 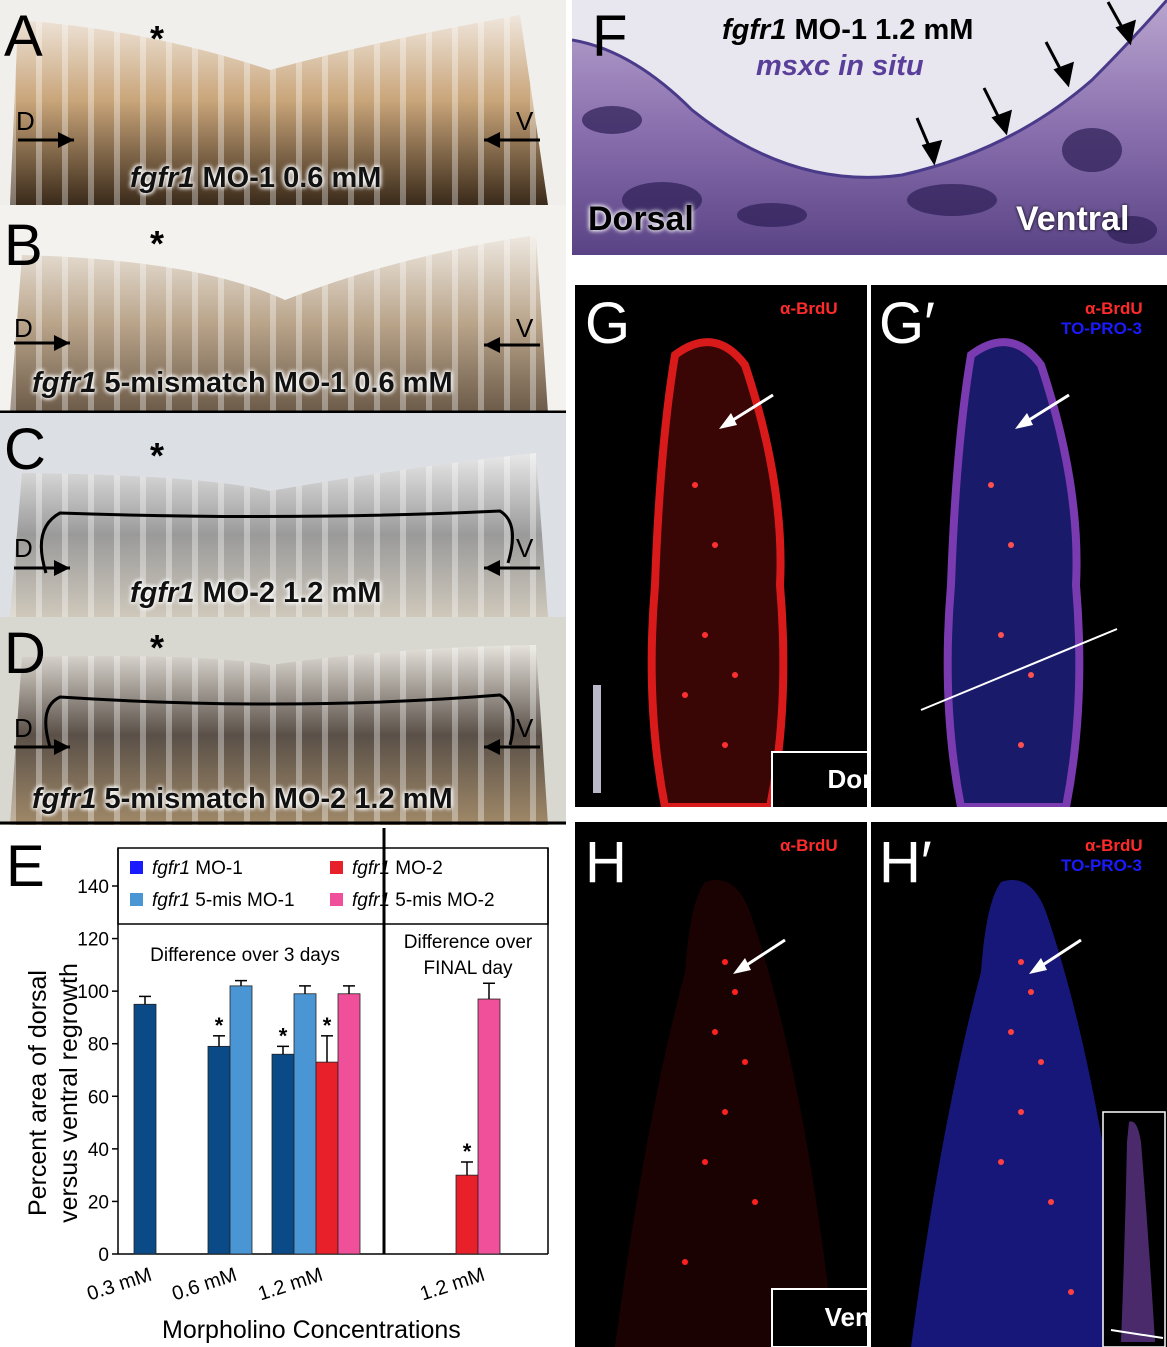 What do you see at coordinates (848, 30) in the screenshot?
I see `panel-f-title: fgfr1 MO-1 1.2 mM` at bounding box center [848, 30].